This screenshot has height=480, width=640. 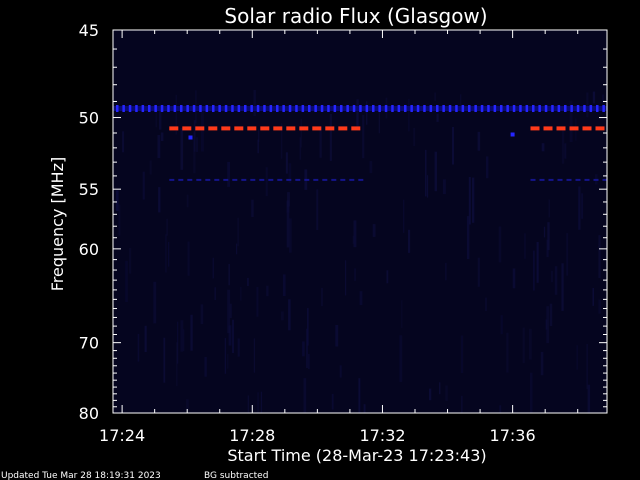 I want to click on x-tick-label: 17:32, so click(x=382, y=435).